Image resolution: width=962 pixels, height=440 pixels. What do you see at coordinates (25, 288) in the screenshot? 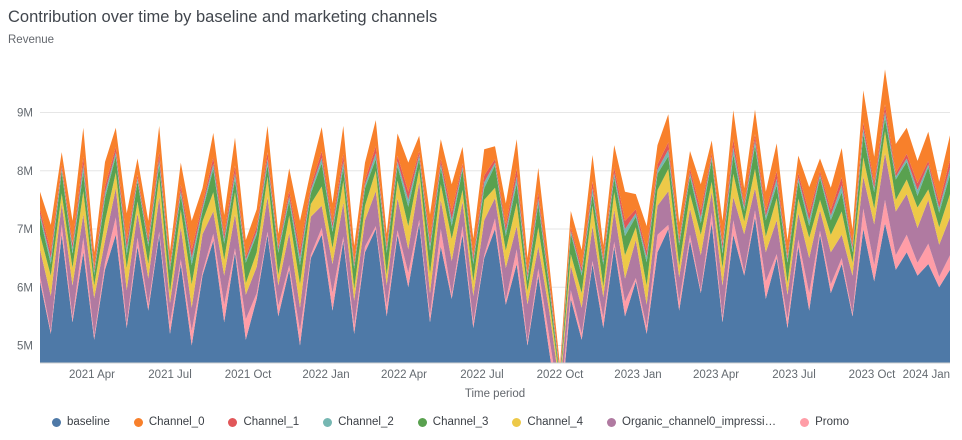
I see `y-tick-label: 6M` at bounding box center [25, 288].